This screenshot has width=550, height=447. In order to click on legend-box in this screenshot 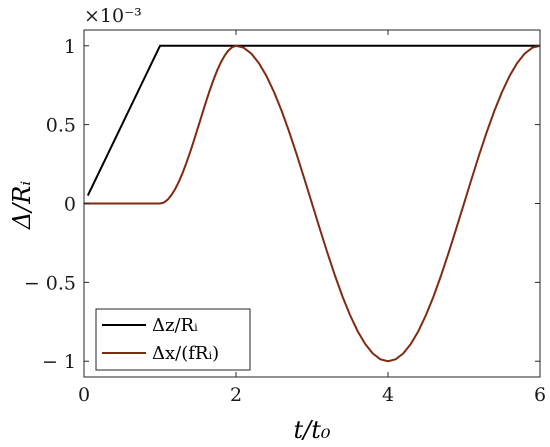, I will do `click(173, 339)`.